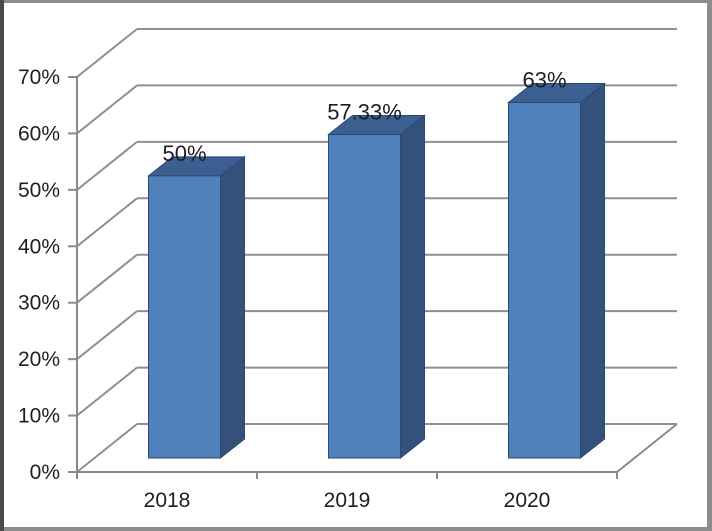 Image resolution: width=712 pixels, height=531 pixels. Describe the element at coordinates (364, 296) in the screenshot. I see `bar-front-face-2019` at that location.